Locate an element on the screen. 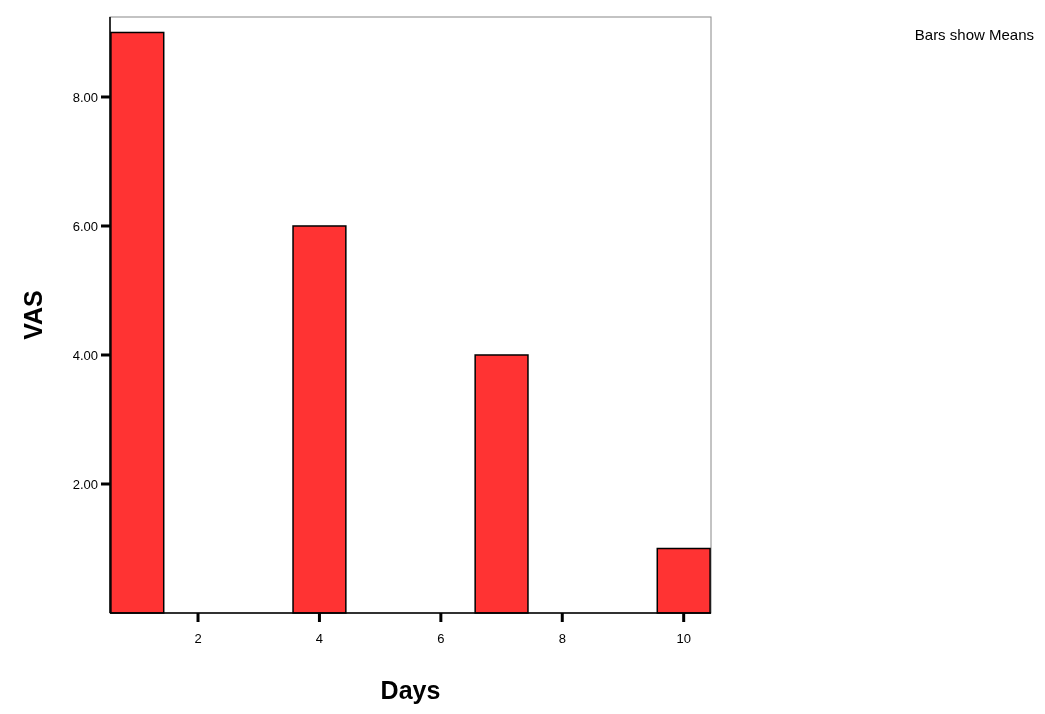 Image resolution: width=1045 pixels, height=714 pixels. y-tick-label: 8.00 is located at coordinates (85, 97).